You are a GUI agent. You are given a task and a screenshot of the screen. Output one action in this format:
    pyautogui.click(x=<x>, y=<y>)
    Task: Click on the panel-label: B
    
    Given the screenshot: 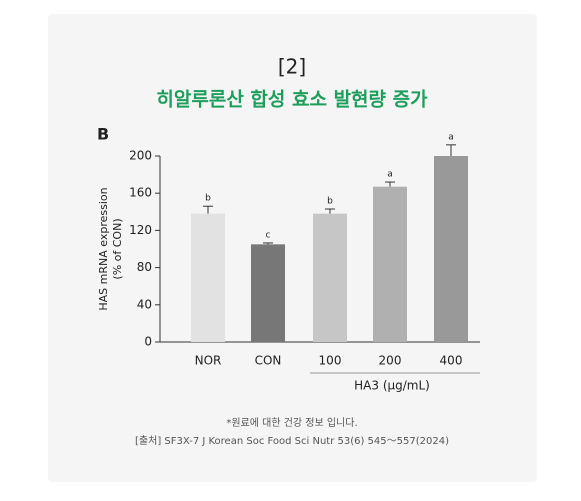 What is the action you would take?
    pyautogui.click(x=103, y=134)
    